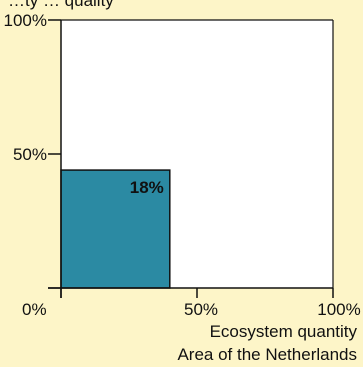  What do you see at coordinates (338, 309) in the screenshot?
I see `x-tick-label: 100%` at bounding box center [338, 309].